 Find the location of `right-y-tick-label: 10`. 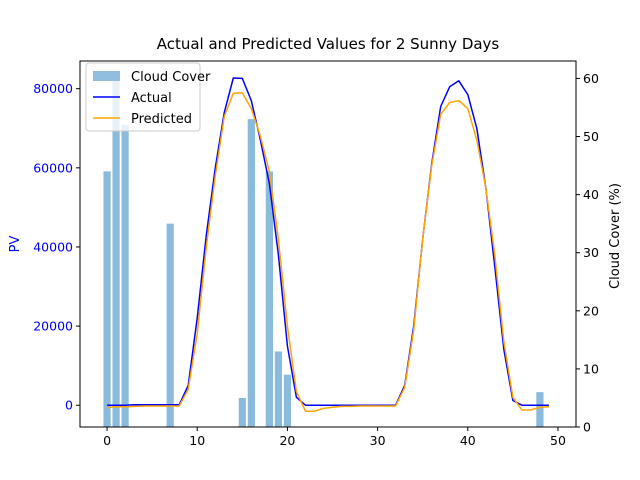

right-y-tick-label: 10 is located at coordinates (591, 368).